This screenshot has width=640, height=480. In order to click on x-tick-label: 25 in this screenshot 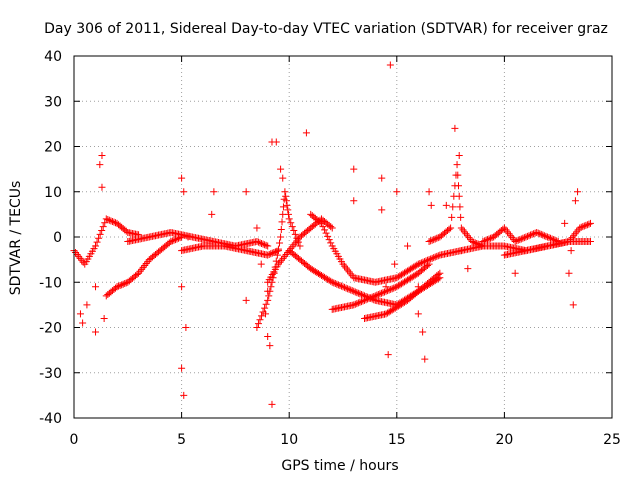, I will do `click(612, 440)`.